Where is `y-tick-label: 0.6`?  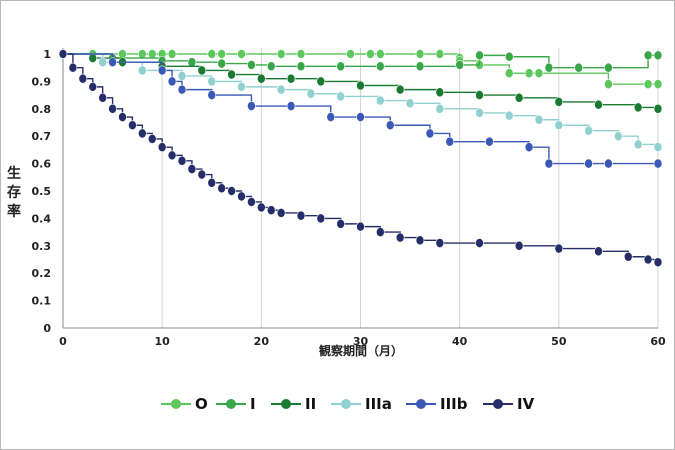 y-tick-label: 0.6 is located at coordinates (42, 164).